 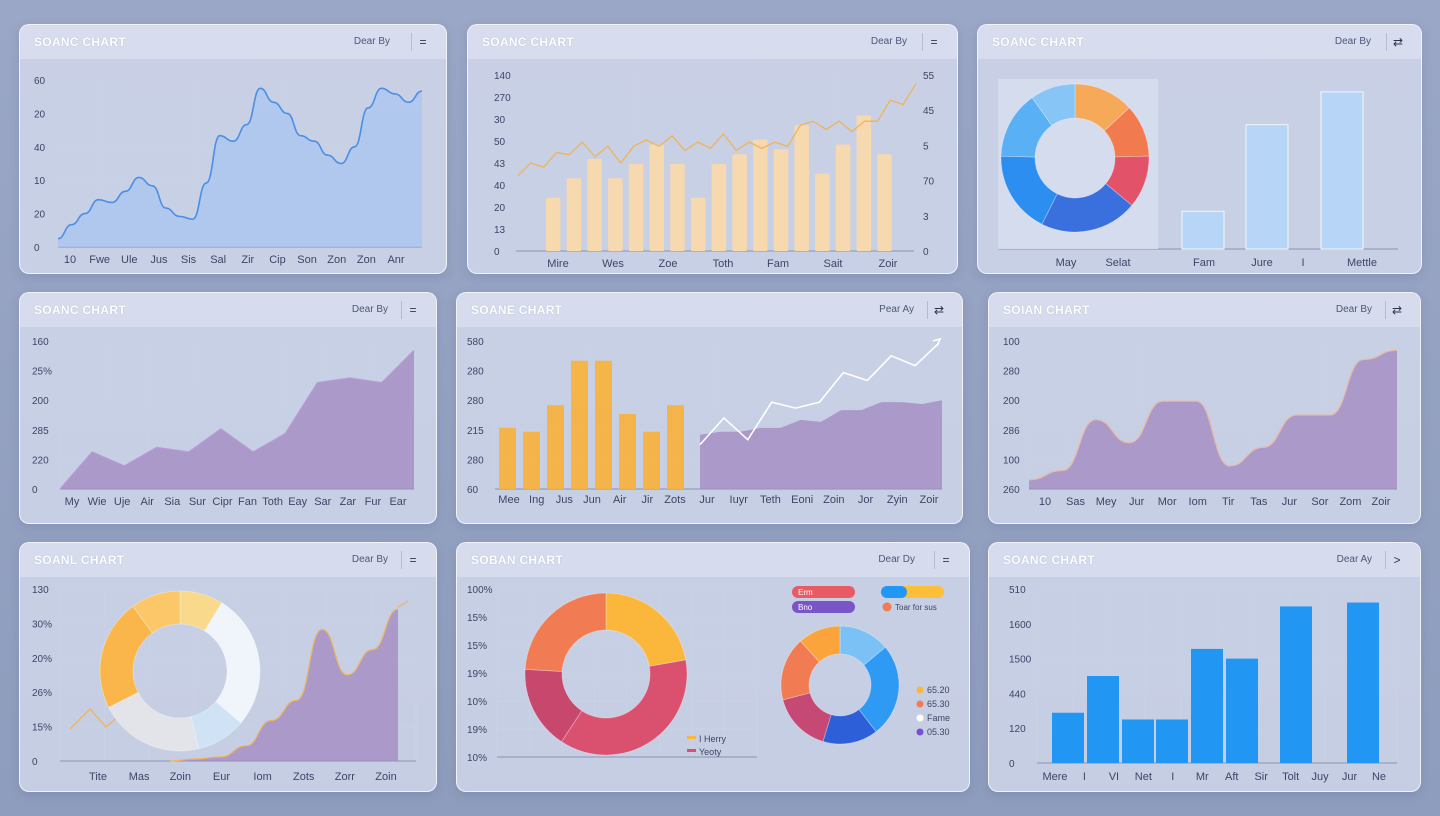 What do you see at coordinates (557, 264) in the screenshot?
I see `x-tick-label: Mire` at bounding box center [557, 264].